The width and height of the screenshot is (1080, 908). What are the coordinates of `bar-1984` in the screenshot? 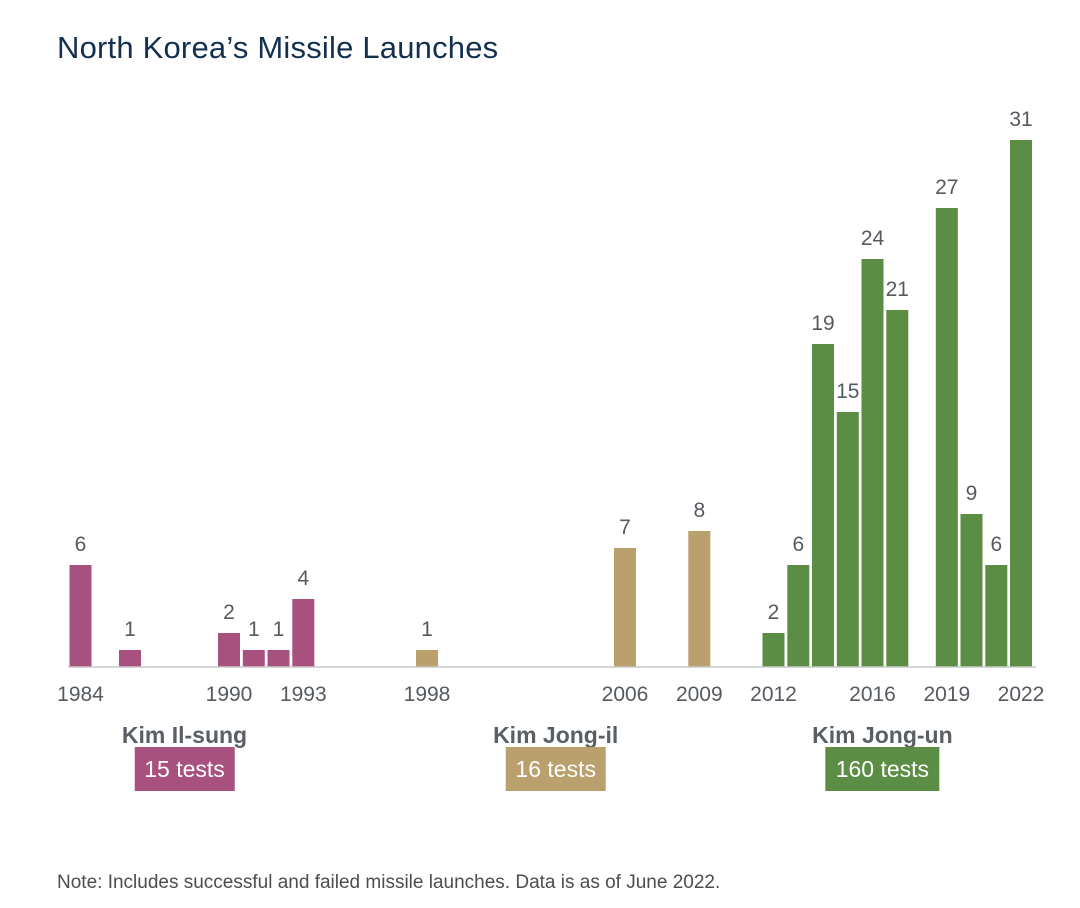 It's located at (80, 616).